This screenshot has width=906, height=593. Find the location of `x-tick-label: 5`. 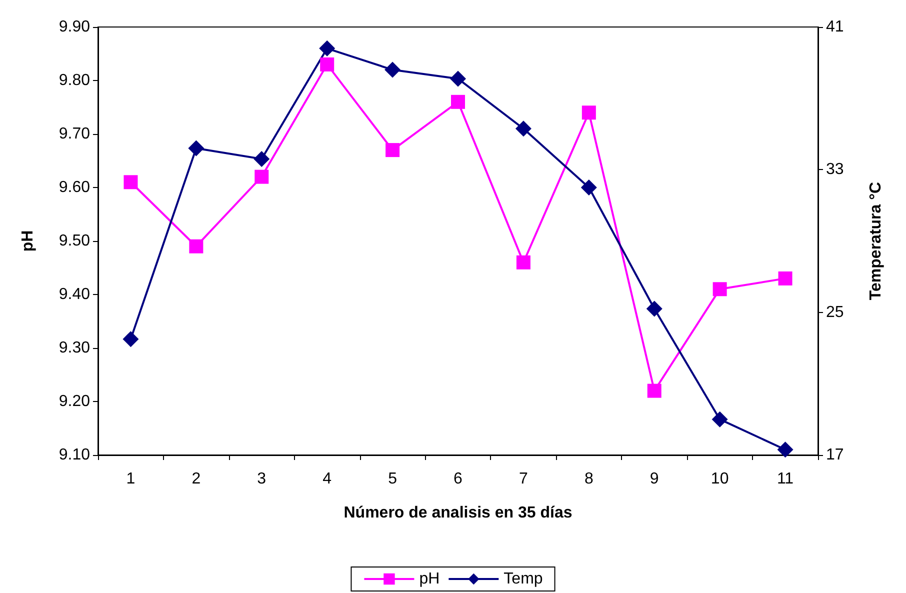

x-tick-label: 5 is located at coordinates (393, 479).